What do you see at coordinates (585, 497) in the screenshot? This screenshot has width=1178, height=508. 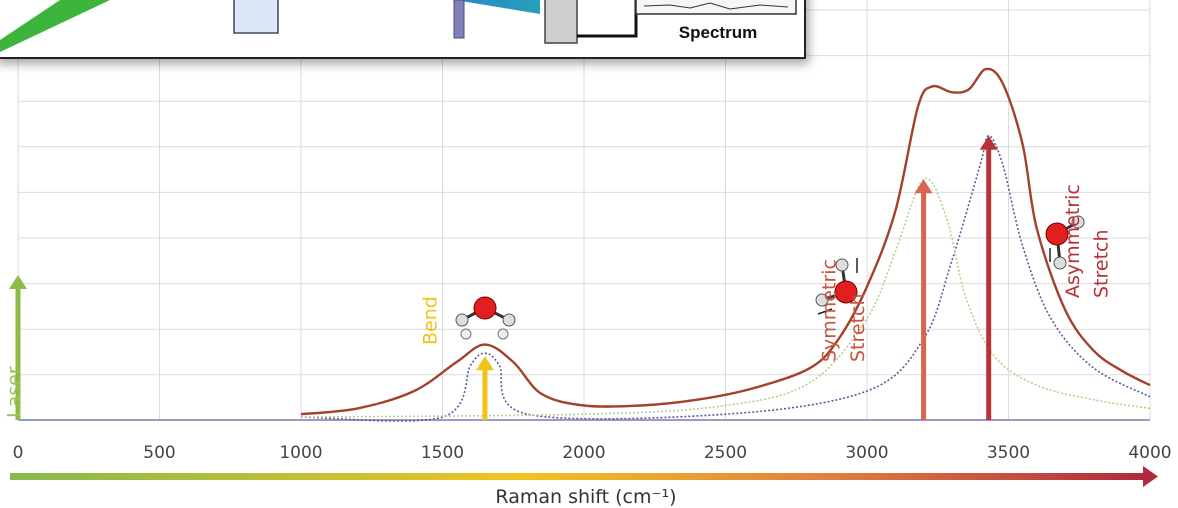 I see `x-axis-title: Raman shift (cm⁻¹)` at bounding box center [585, 497].